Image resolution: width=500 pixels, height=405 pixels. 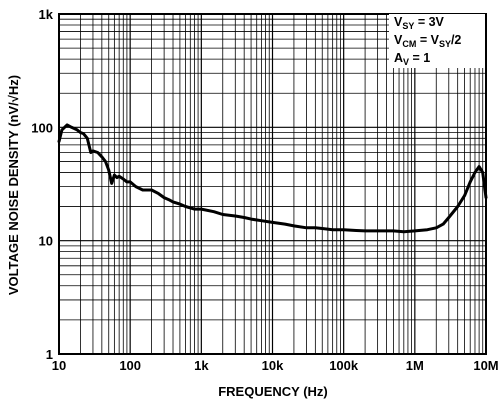 I want to click on y-tick-label: 100, so click(x=42, y=127).